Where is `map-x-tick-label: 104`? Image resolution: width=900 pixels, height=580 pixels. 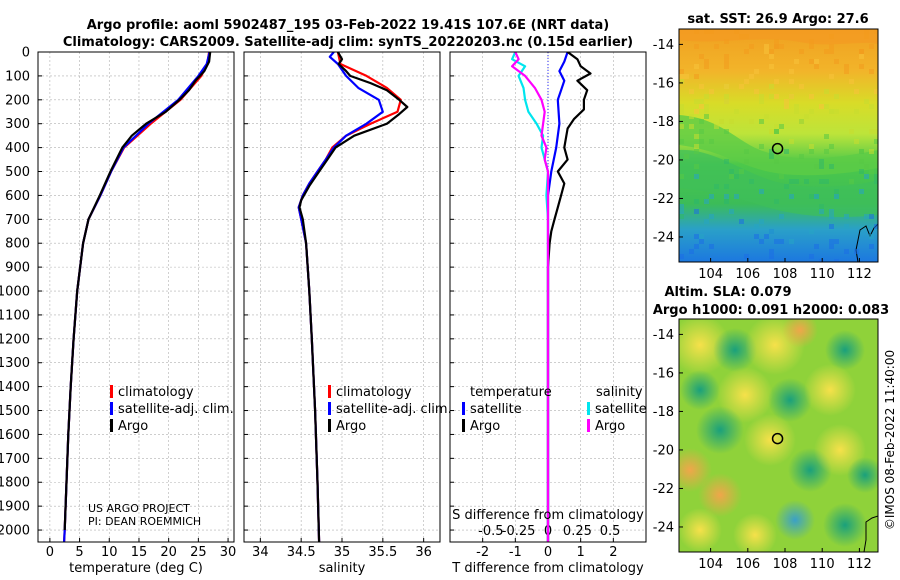 map-x-tick-label: 104 is located at coordinates (710, 564).